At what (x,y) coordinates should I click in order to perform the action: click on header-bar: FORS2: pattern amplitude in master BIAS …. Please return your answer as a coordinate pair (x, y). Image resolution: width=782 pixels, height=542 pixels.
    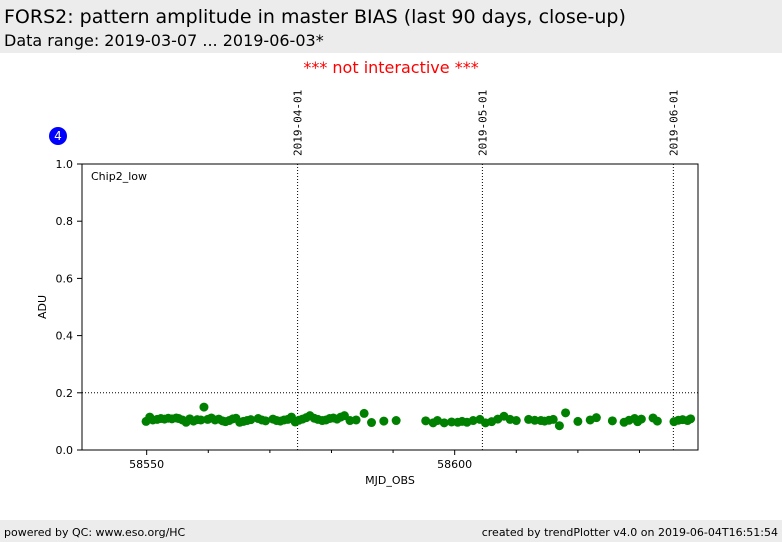
    Looking at the image, I should click on (391, 26).